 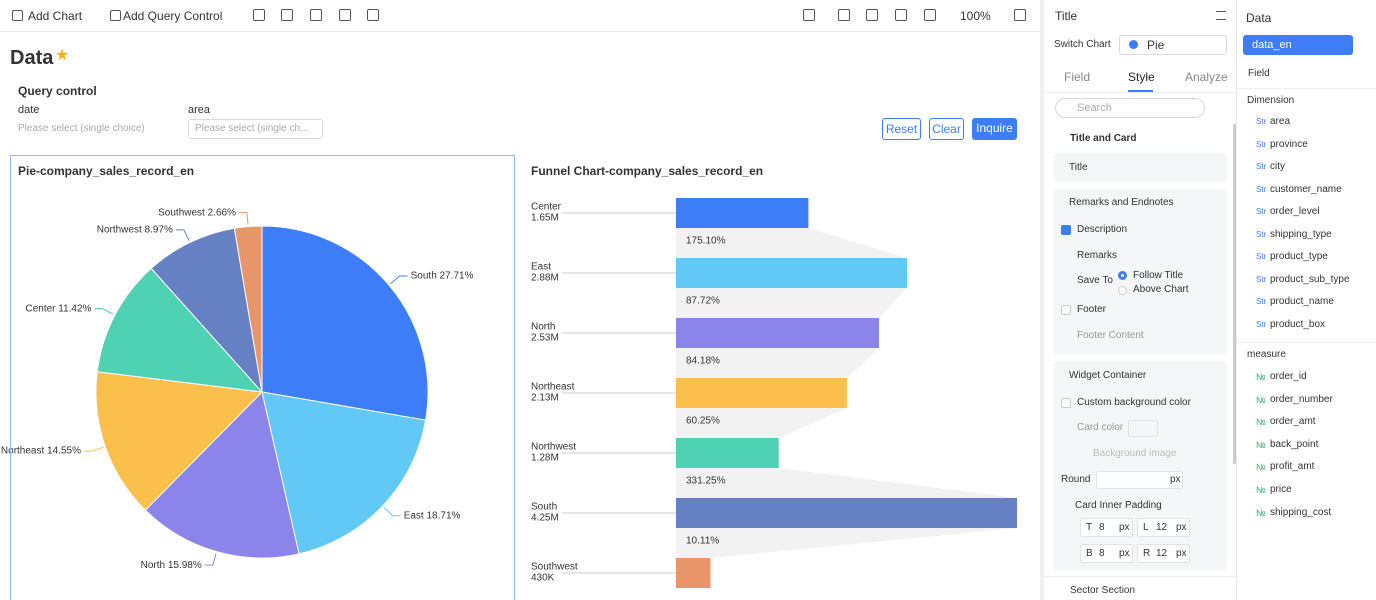 What do you see at coordinates (1302, 301) in the screenshot?
I see `dimension-field: product_name` at bounding box center [1302, 301].